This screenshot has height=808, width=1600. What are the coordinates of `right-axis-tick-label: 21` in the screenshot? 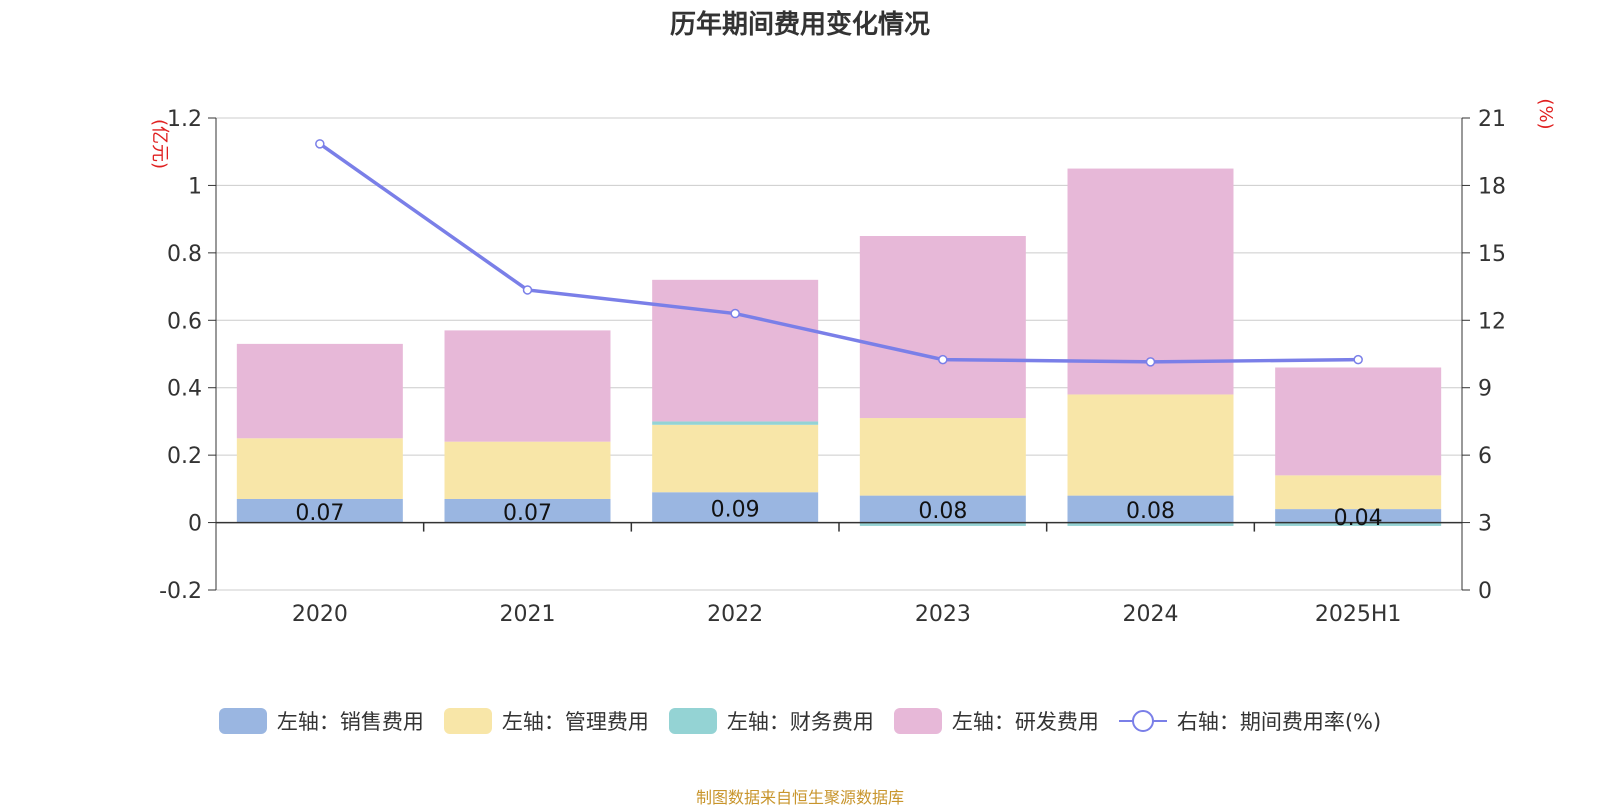 It's located at (1492, 119).